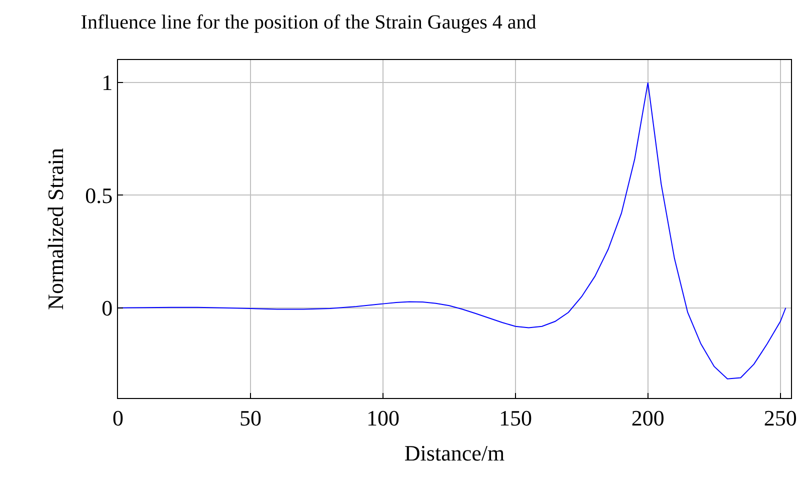 The image size is (808, 483). What do you see at coordinates (308, 22) in the screenshot?
I see `chart-title: Influence line for the position of the Strain Gauges 4 and` at bounding box center [308, 22].